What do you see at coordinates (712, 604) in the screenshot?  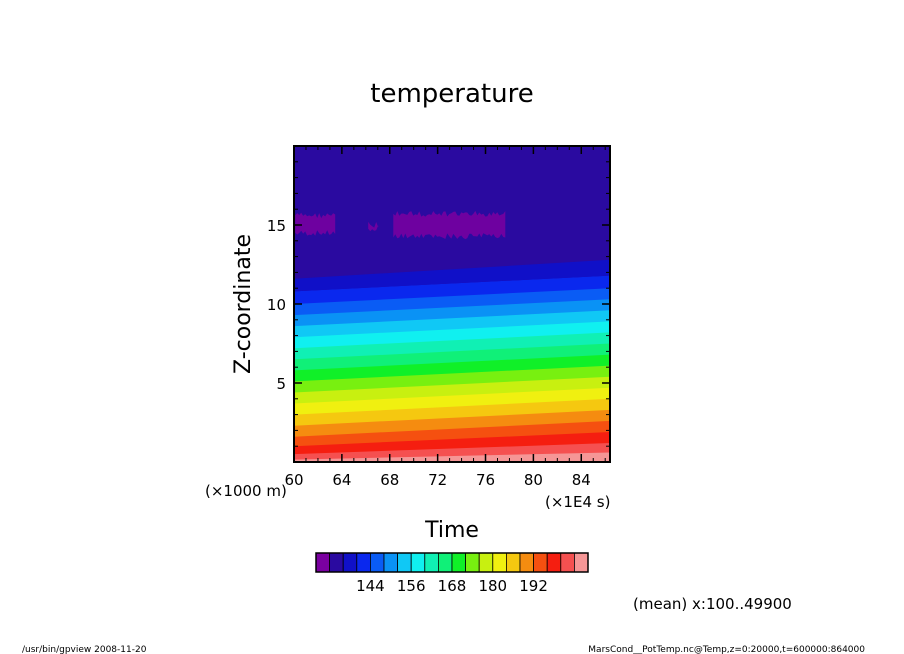 I see `mean-annotation: (mean) x:100..49900` at bounding box center [712, 604].